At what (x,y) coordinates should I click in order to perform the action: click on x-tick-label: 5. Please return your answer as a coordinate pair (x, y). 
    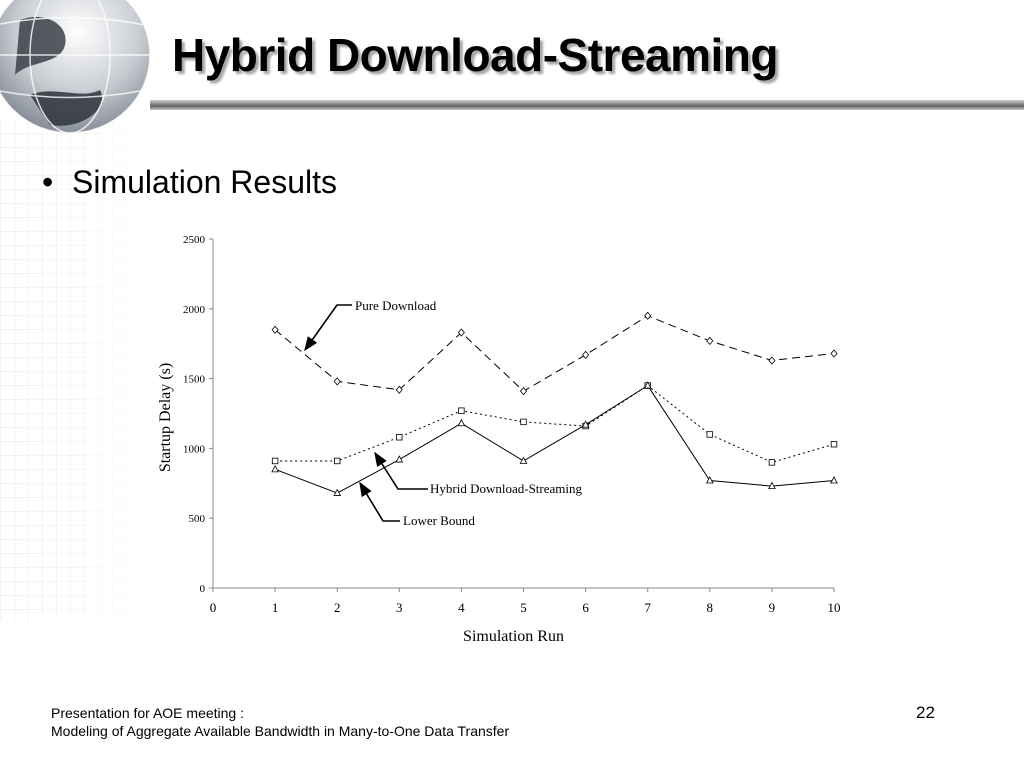
    Looking at the image, I should click on (523, 607).